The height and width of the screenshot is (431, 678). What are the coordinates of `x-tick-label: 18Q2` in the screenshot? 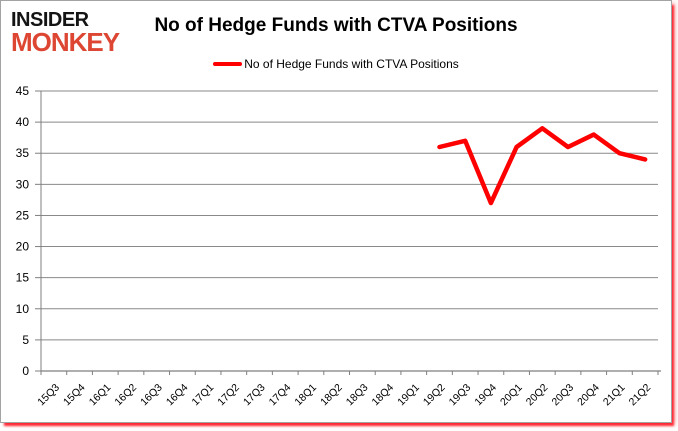 It's located at (331, 395).